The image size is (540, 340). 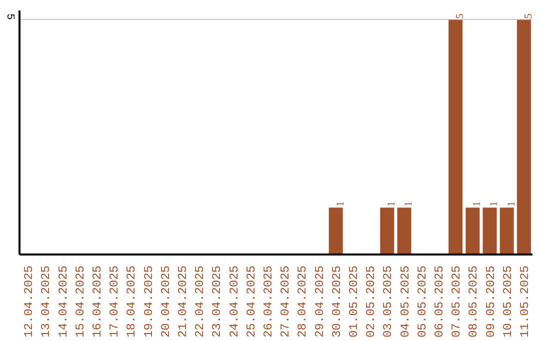 What do you see at coordinates (285, 301) in the screenshot?
I see `x-tick-label: 27.04.2025` at bounding box center [285, 301].